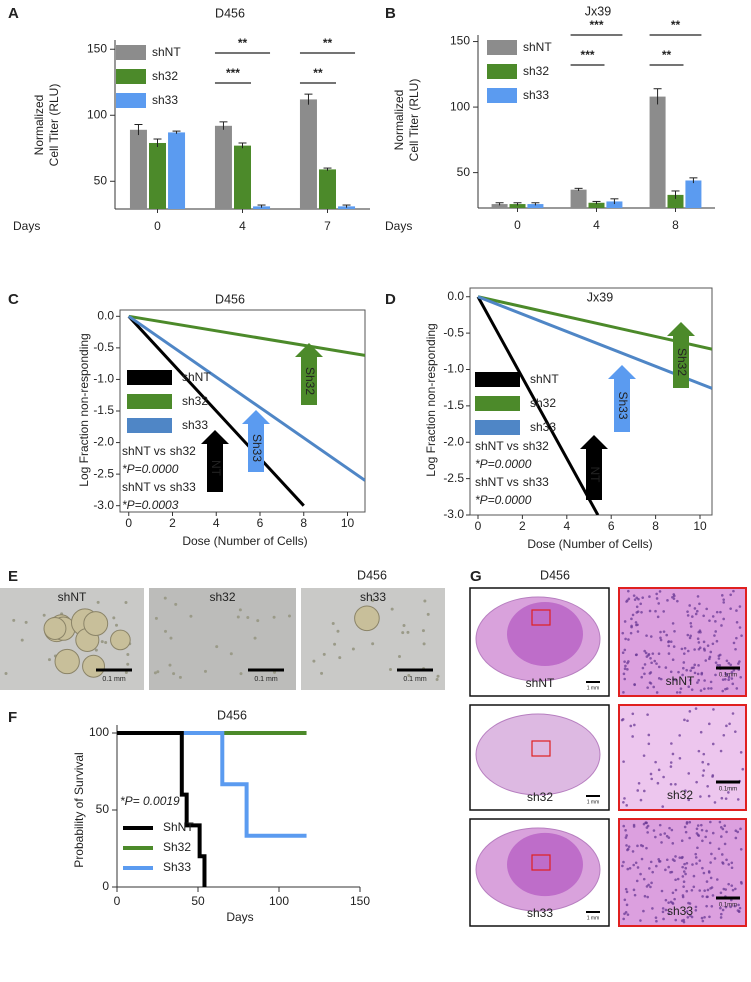 This screenshot has width=751, height=982. What do you see at coordinates (144, 487) in the screenshot?
I see `test-label: shNT vs` at bounding box center [144, 487].